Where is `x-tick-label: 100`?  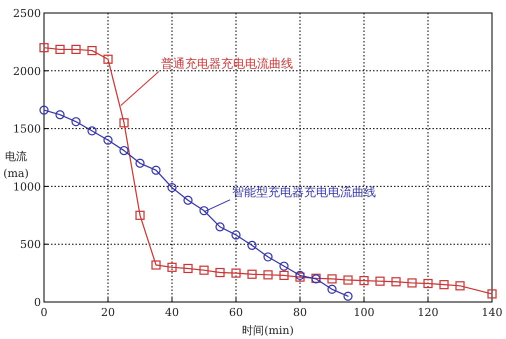 x-tick-label: 100 is located at coordinates (364, 312).